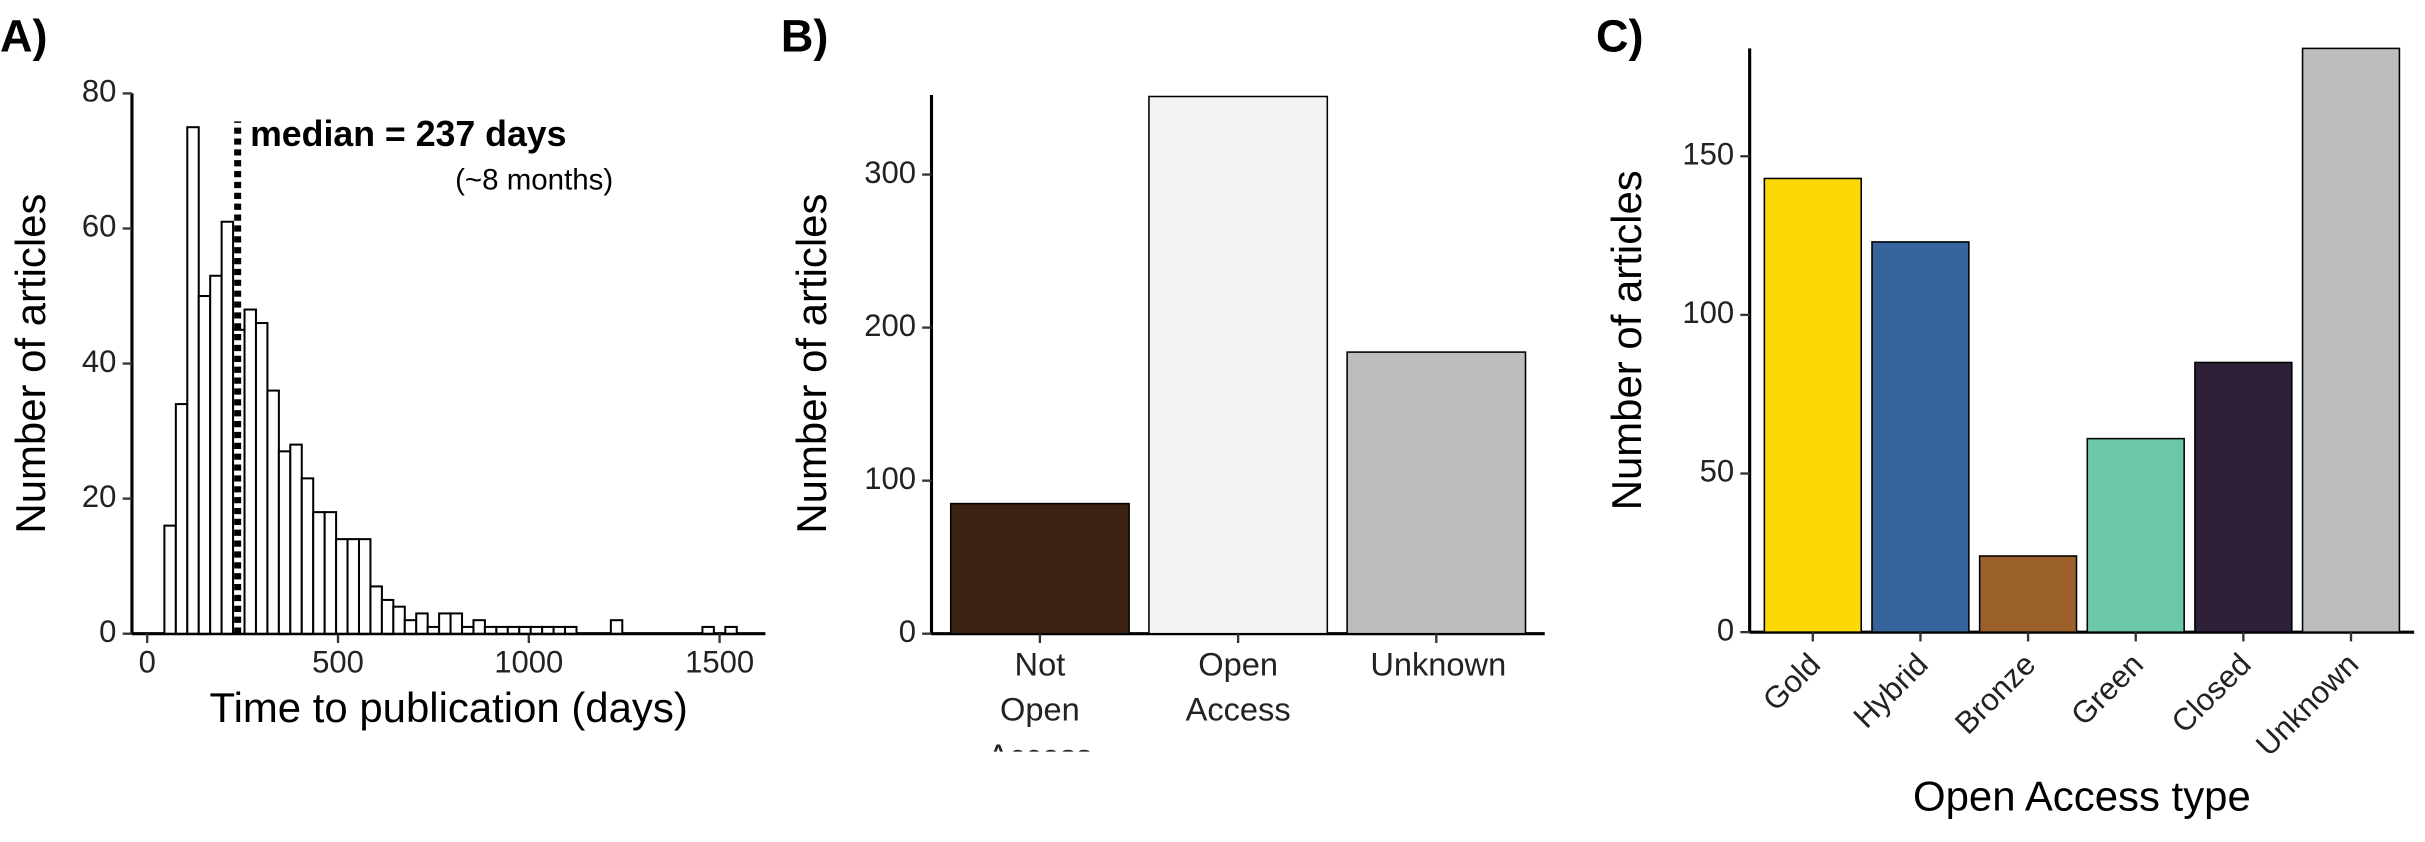  I want to click on panel-label: B), so click(805, 36).